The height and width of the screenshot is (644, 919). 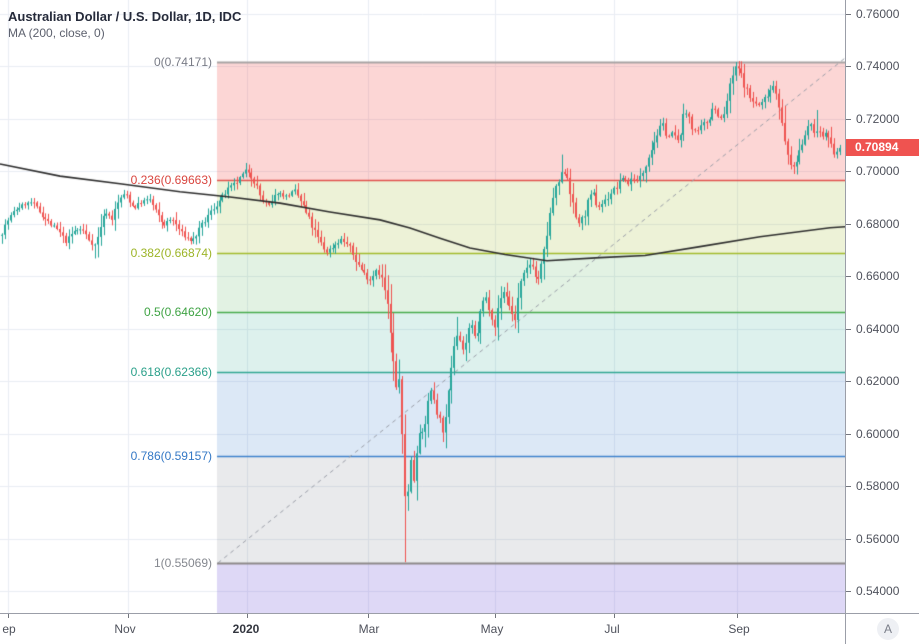 I want to click on time-tick-label: May, so click(x=492, y=629).